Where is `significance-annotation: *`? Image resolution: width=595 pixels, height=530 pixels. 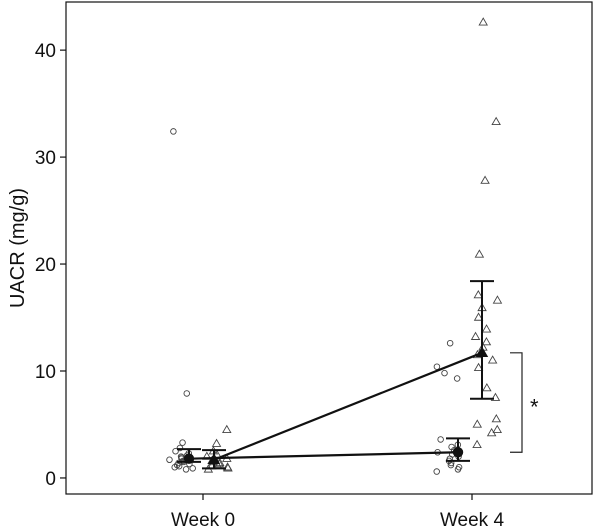 significance-annotation: * is located at coordinates (524, 402).